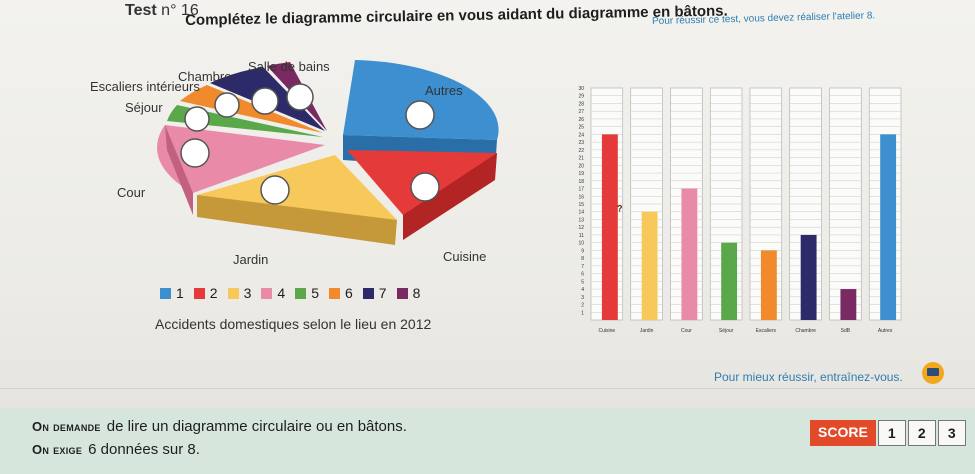  I want to click on bar-escaliers, so click(768, 285).